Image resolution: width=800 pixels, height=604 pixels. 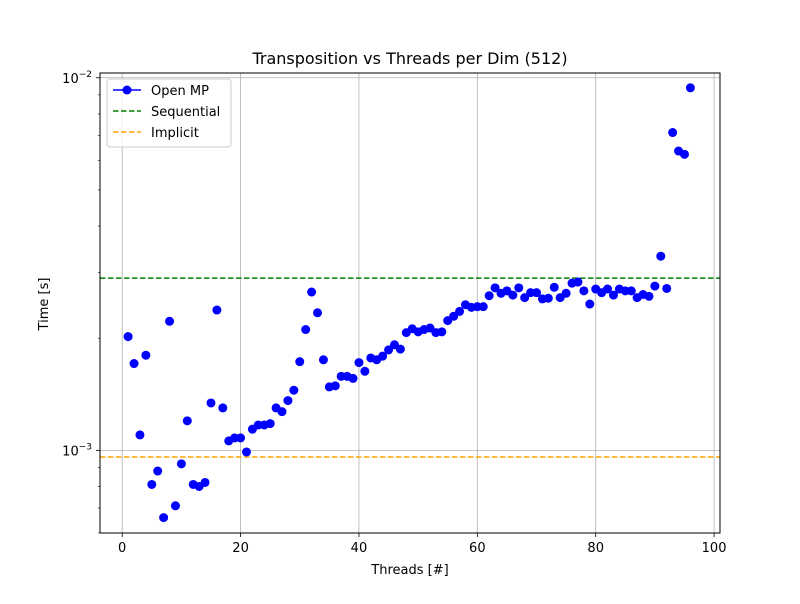 What do you see at coordinates (175, 133) in the screenshot?
I see `legend-implicit-label: Implicit` at bounding box center [175, 133].